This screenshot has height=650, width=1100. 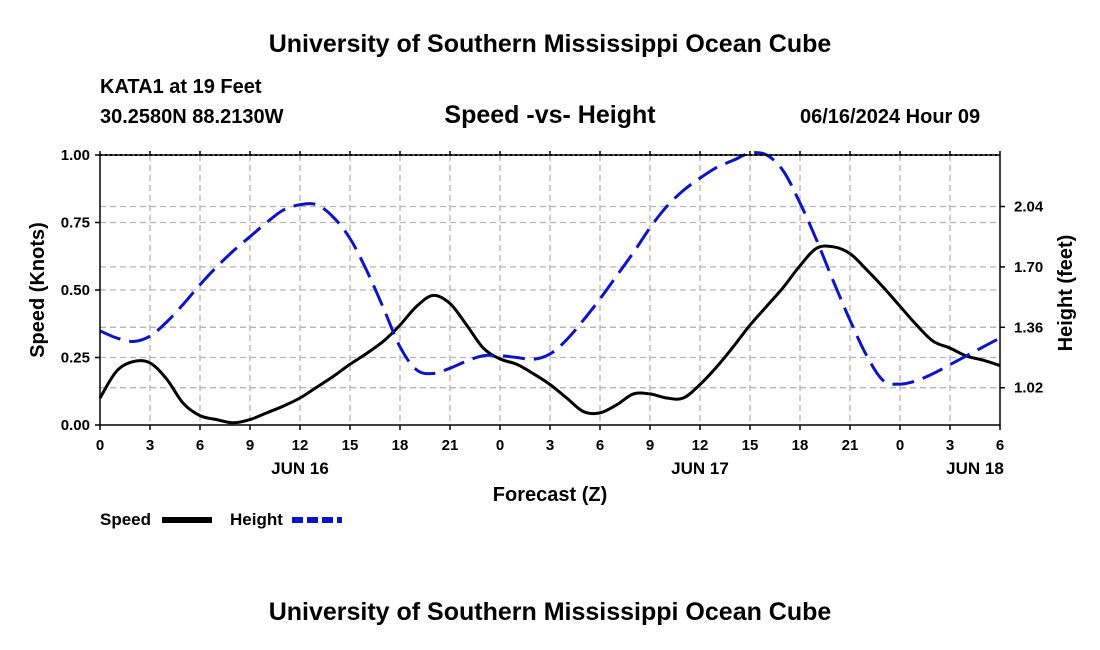 I want to click on y2-tick-label: 1.36, so click(x=1028, y=327).